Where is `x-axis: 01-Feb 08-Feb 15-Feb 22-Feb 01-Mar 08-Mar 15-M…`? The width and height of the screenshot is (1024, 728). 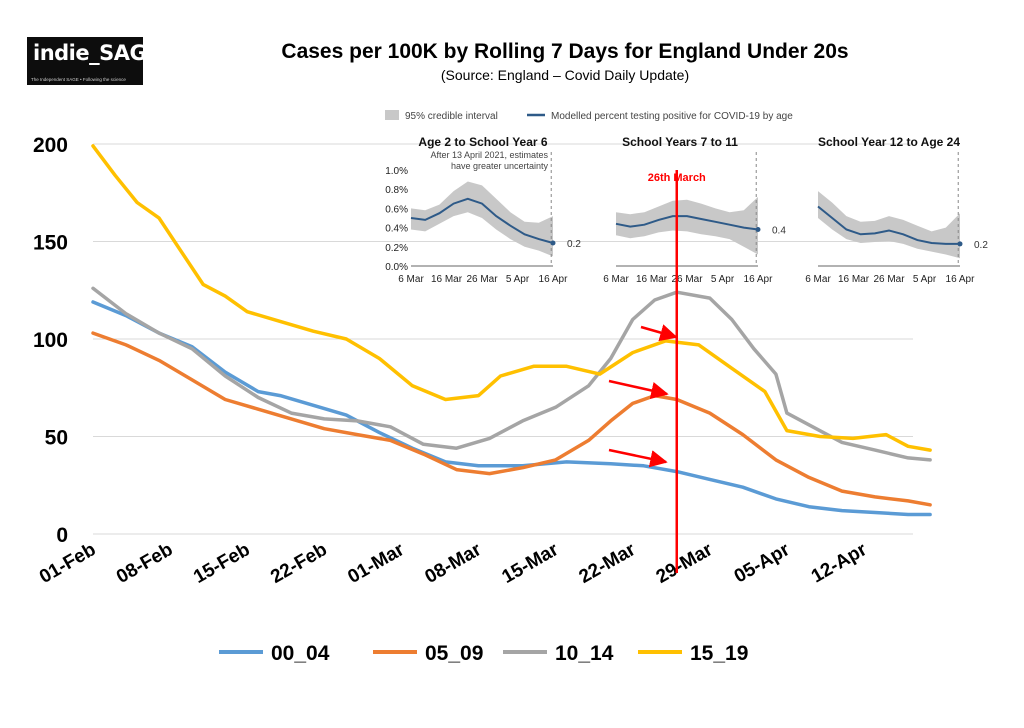
x-axis: 01-Feb 08-Feb 15-Feb 22-Feb 01-Mar 08-Mar 15-M… is located at coordinates (453, 563).